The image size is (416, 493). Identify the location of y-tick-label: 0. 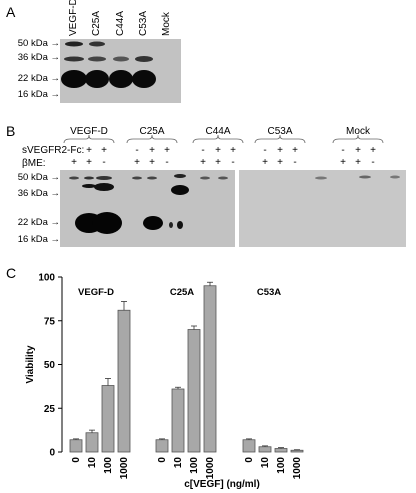
(52, 453).